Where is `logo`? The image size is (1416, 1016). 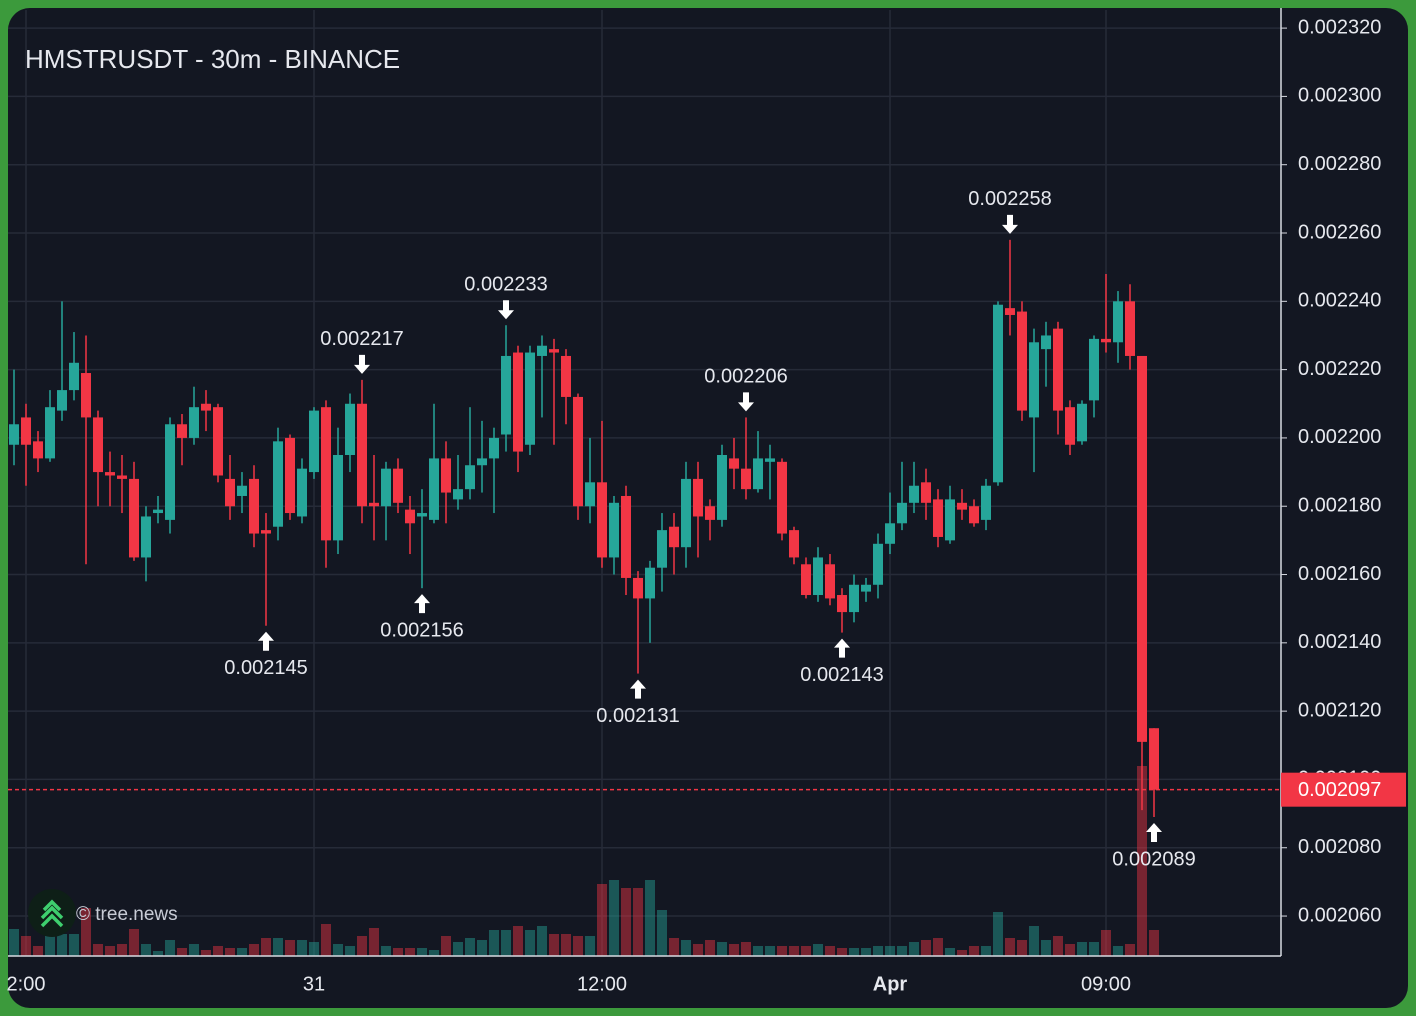
logo is located at coordinates (52, 913).